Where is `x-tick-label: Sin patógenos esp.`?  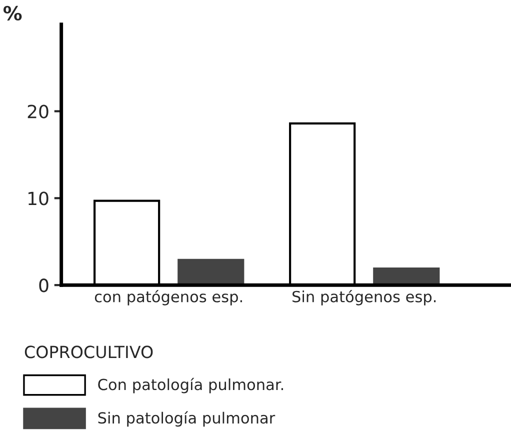 x-tick-label: Sin patógenos esp. is located at coordinates (364, 298).